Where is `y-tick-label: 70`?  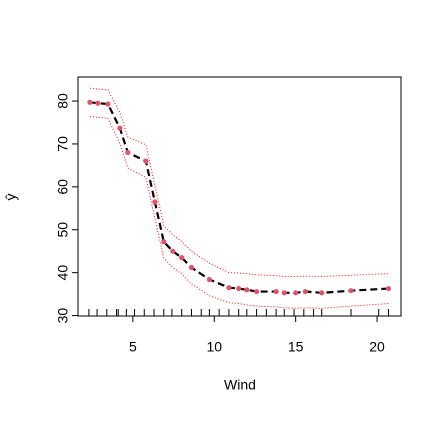
y-tick-label: 70 is located at coordinates (63, 144).